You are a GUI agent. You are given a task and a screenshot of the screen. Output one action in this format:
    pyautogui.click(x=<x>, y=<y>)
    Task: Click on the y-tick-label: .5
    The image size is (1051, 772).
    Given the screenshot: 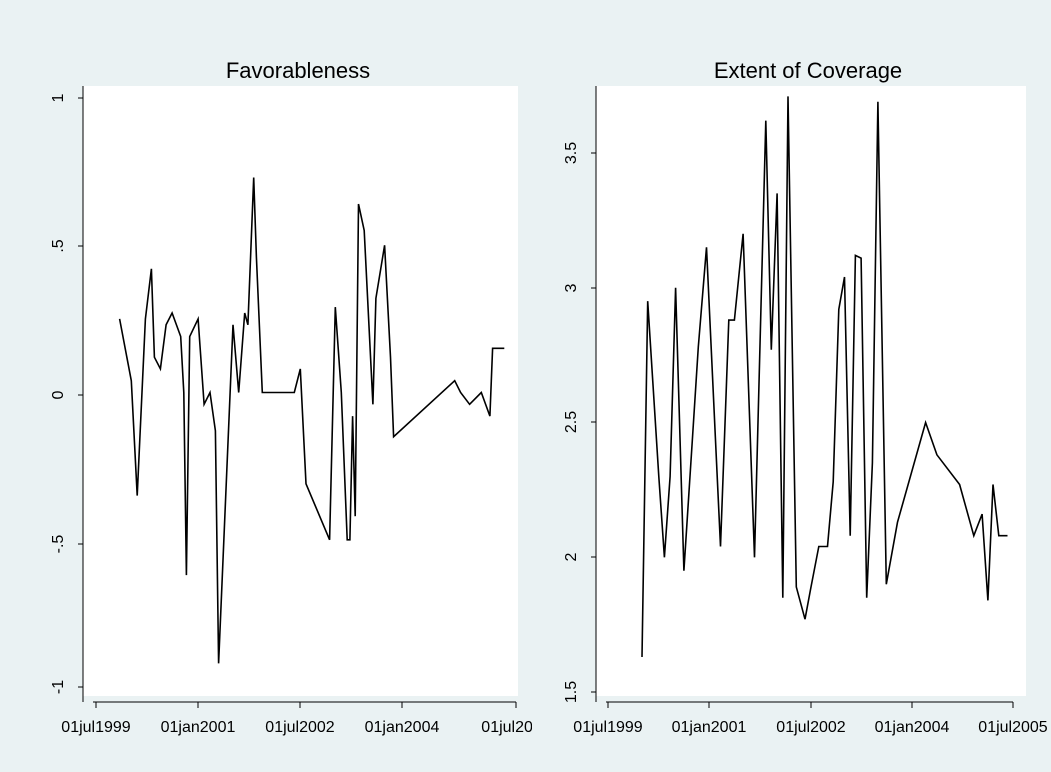 What is the action you would take?
    pyautogui.click(x=58, y=245)
    